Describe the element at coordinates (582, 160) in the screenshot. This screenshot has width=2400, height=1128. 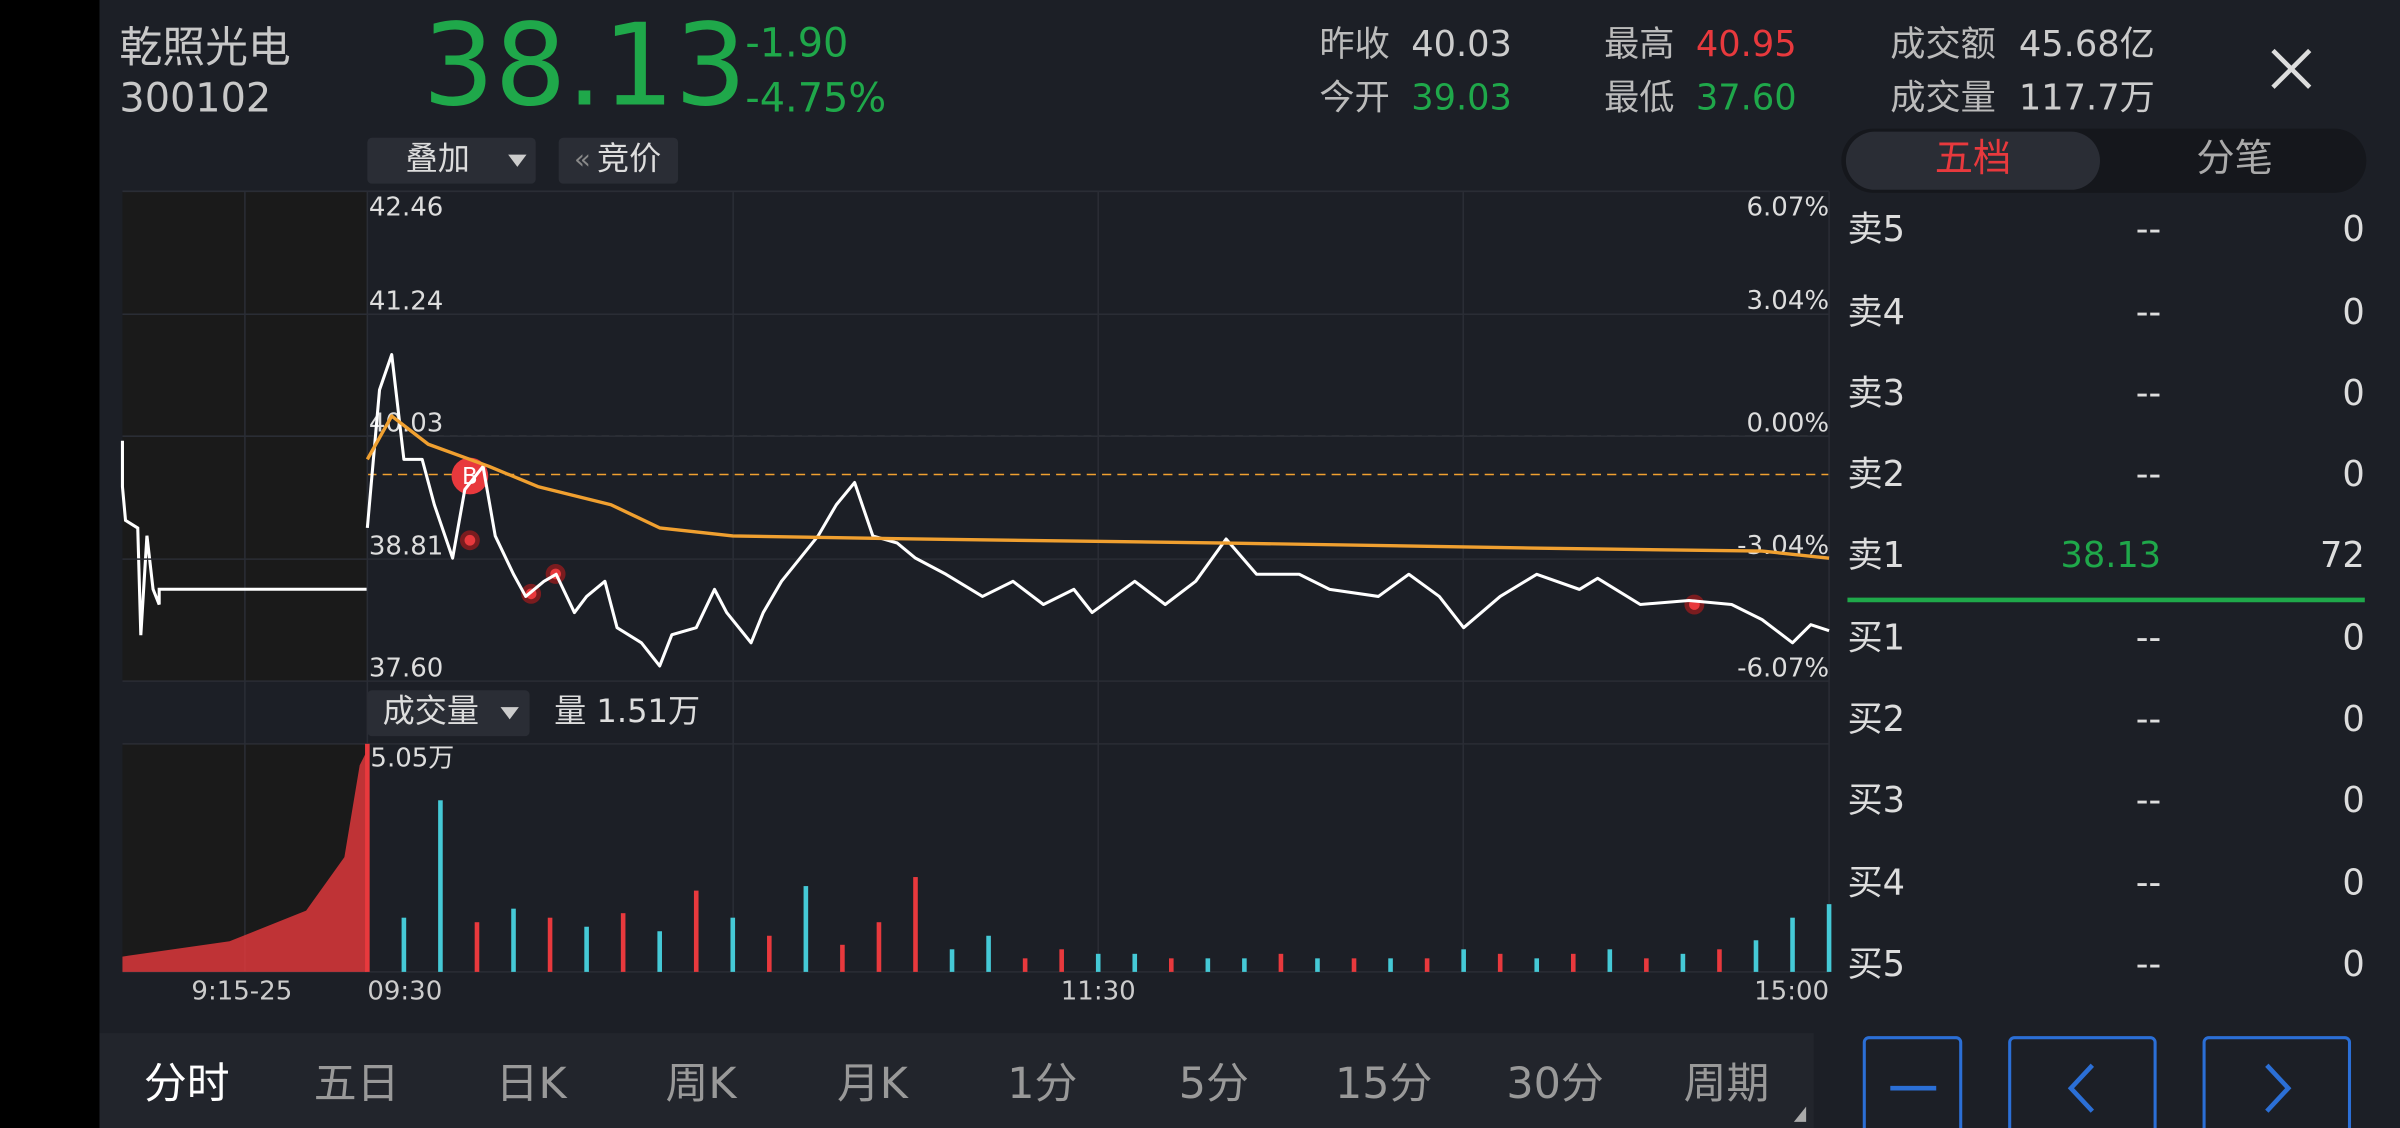
I see `chevron-icon: «` at that location.